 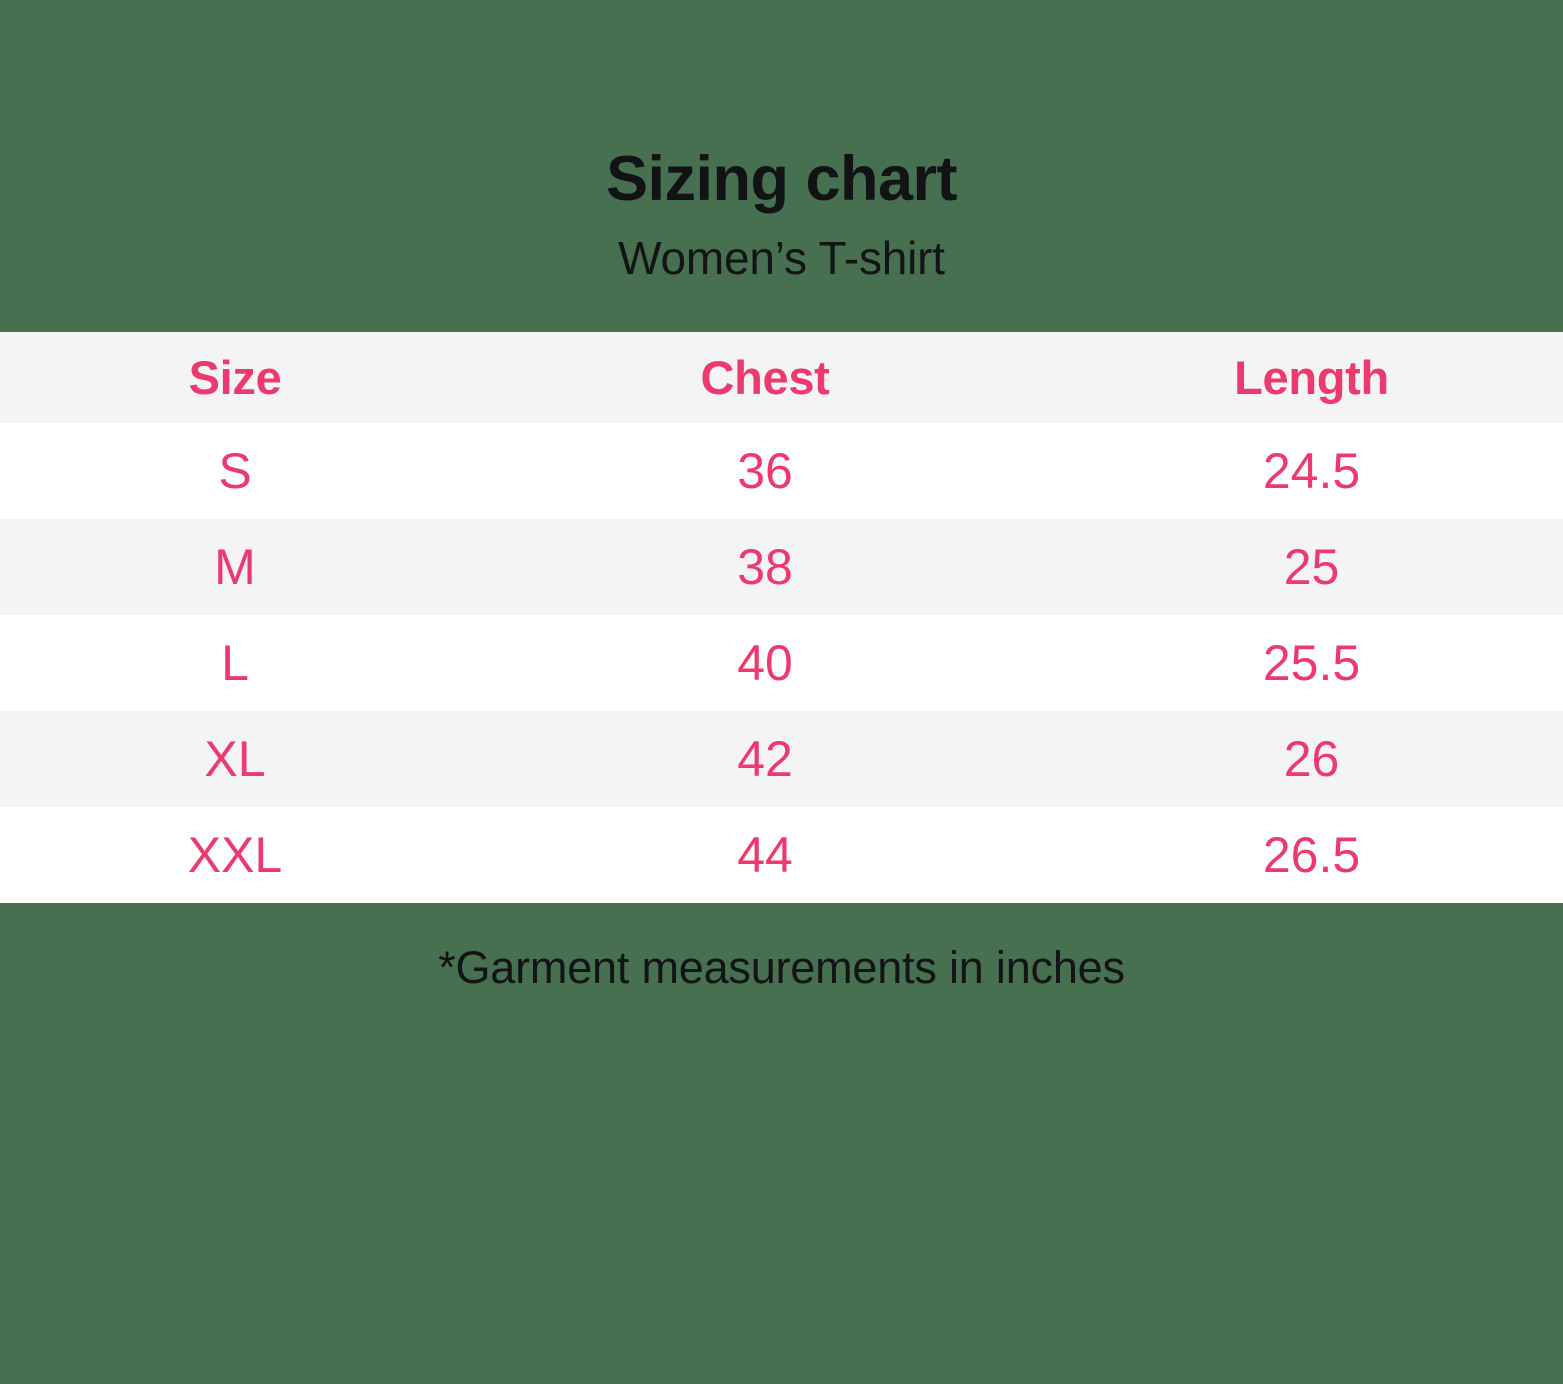 What do you see at coordinates (765, 567) in the screenshot?
I see `cell-chest: 38` at bounding box center [765, 567].